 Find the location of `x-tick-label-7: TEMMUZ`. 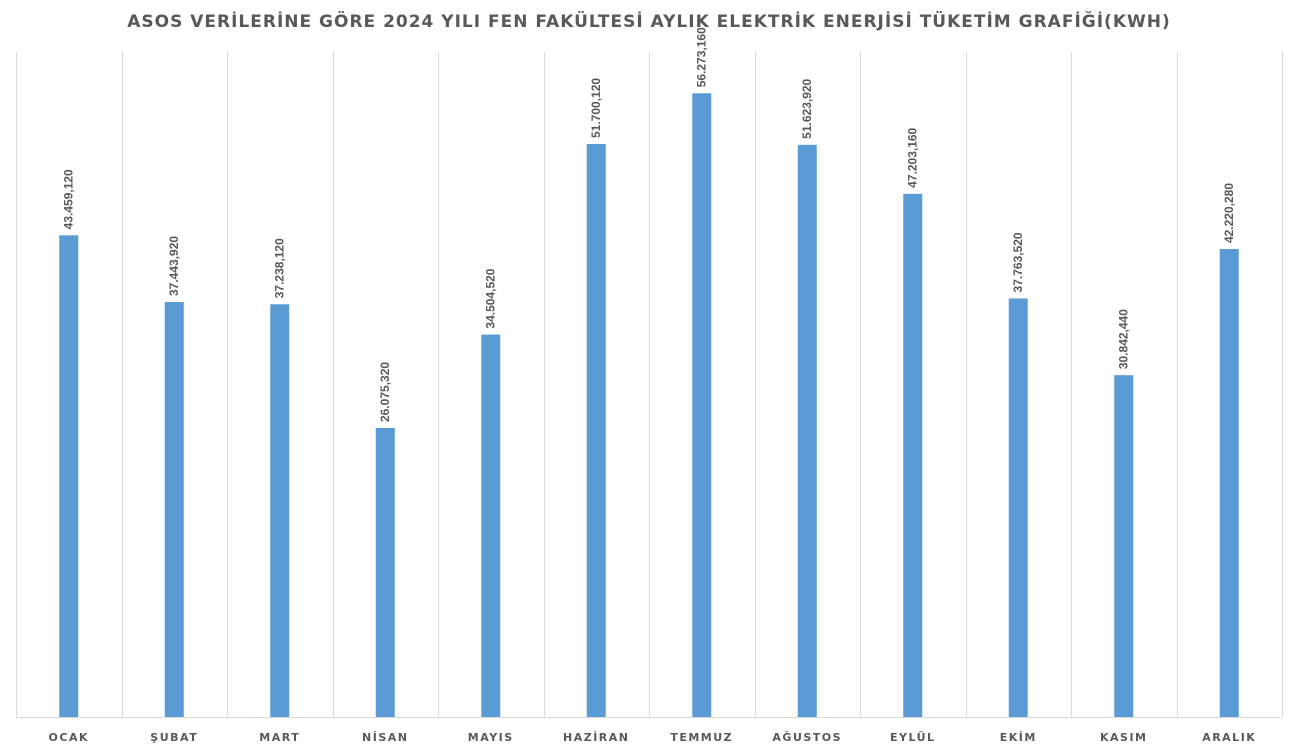

x-tick-label-7: TEMMUZ is located at coordinates (701, 737).